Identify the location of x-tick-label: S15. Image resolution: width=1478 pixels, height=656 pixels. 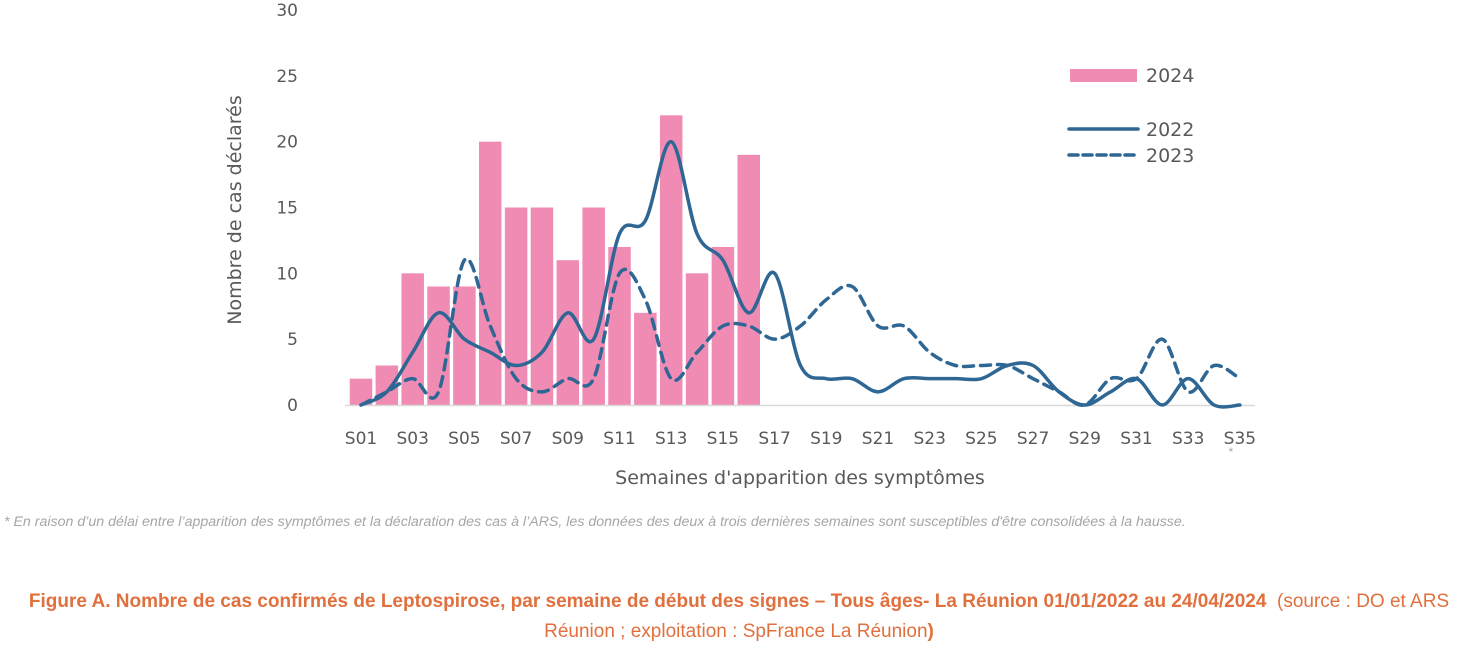
(723, 439).